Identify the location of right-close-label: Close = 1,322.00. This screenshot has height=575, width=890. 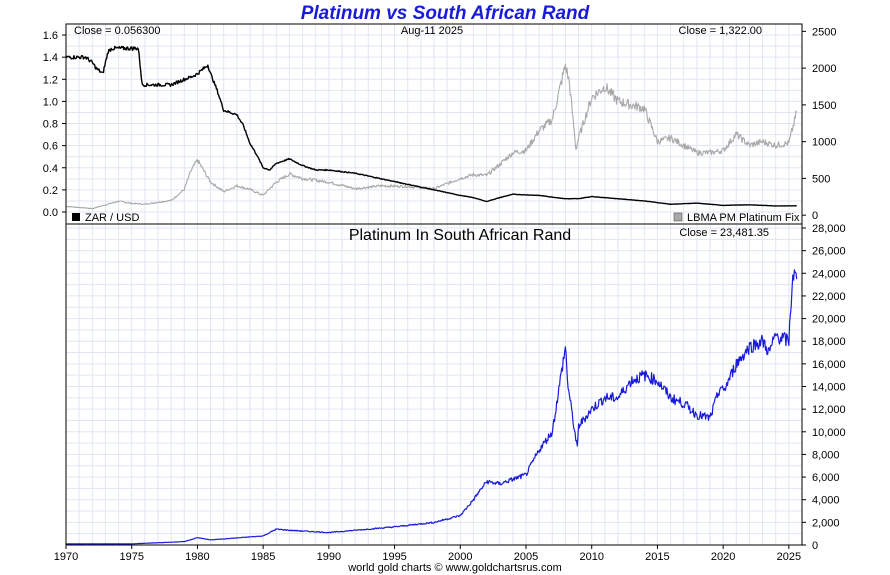
(720, 31).